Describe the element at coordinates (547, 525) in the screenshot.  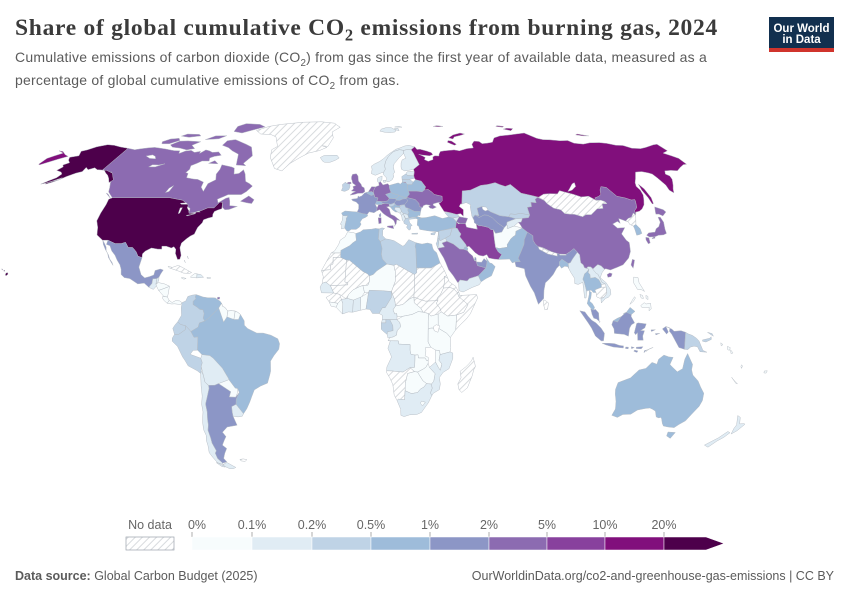
I see `svg-text: 5%` at that location.